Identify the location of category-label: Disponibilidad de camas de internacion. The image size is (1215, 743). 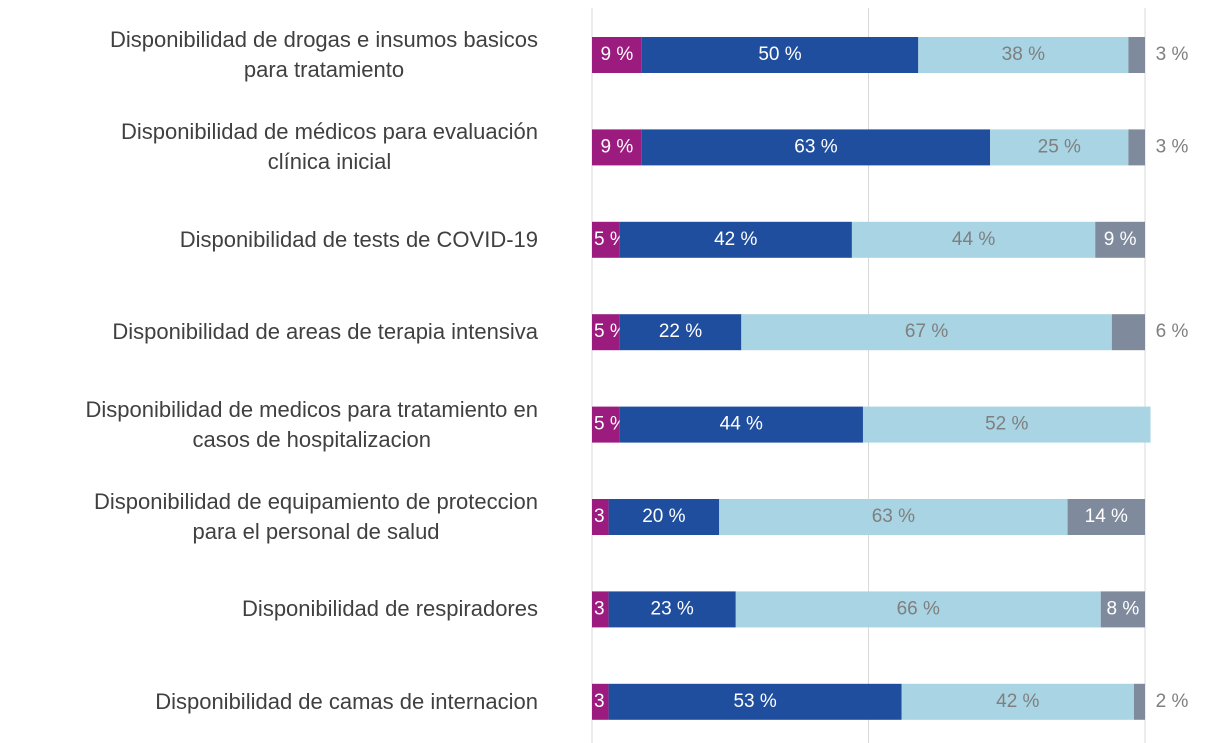
(346, 701).